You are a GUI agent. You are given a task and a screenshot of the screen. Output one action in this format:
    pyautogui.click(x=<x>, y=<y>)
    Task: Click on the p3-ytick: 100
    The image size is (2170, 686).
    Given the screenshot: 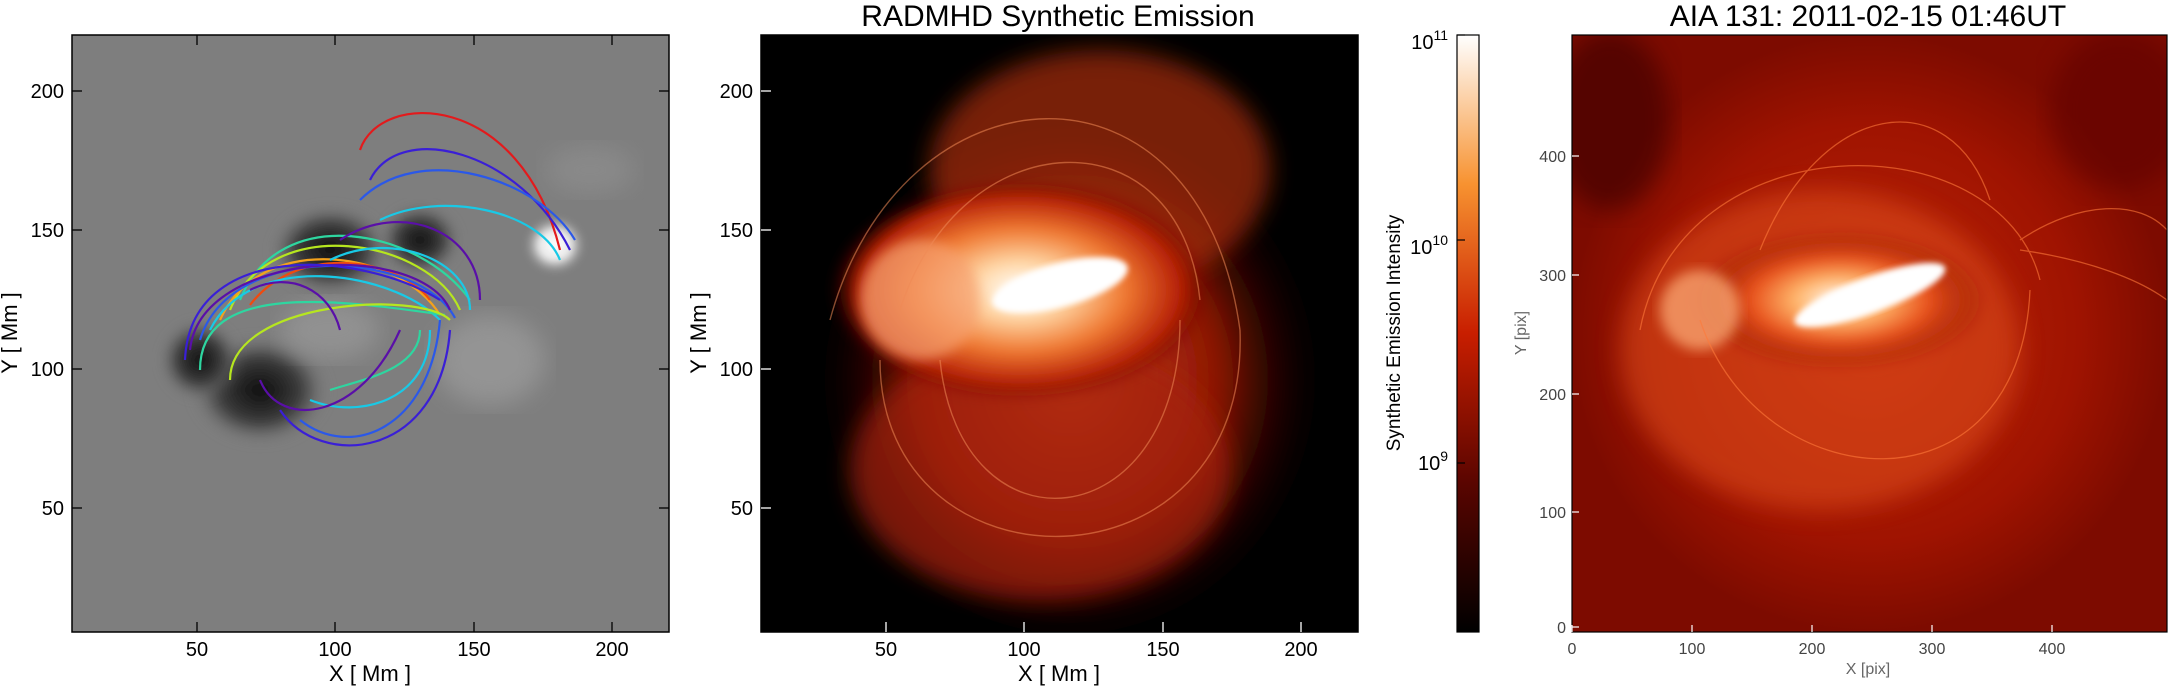 What is the action you would take?
    pyautogui.click(x=1552, y=513)
    